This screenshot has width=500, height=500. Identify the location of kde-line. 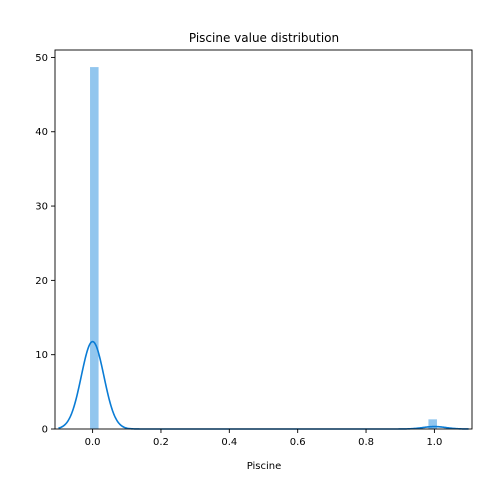
(263, 385).